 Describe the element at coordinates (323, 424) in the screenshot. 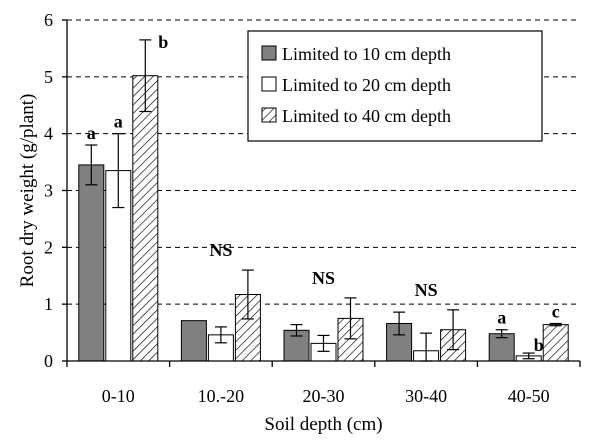

I see `x-axis-title: Soil depth (cm)` at that location.